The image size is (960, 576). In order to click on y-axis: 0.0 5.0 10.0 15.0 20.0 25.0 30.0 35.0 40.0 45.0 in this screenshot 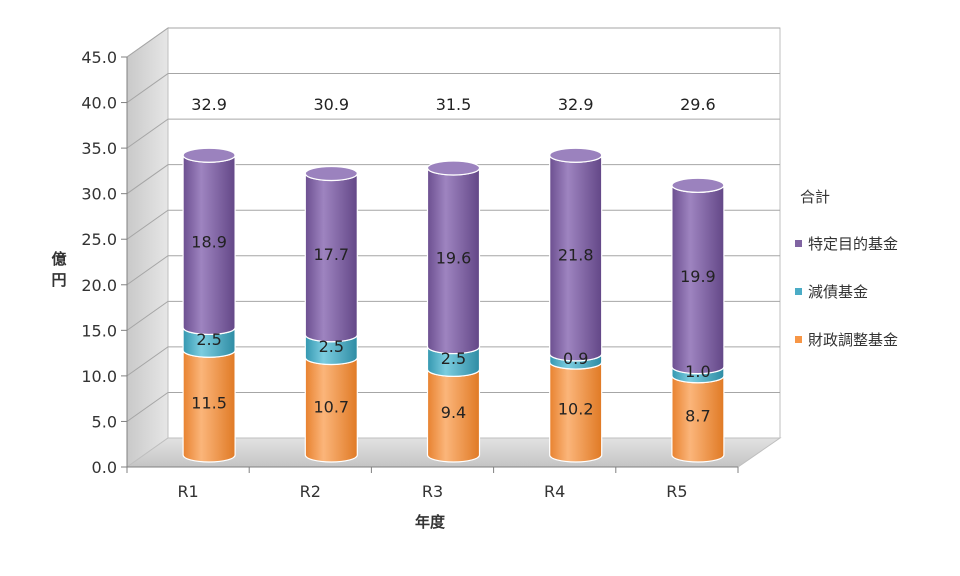, I will do `click(104, 262)`.